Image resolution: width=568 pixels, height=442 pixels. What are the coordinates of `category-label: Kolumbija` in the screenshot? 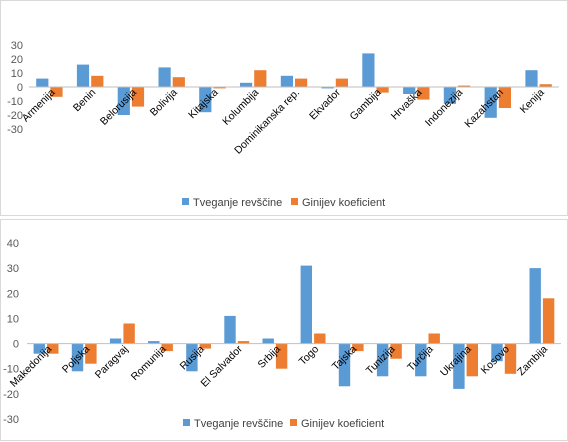 It's located at (240, 107).